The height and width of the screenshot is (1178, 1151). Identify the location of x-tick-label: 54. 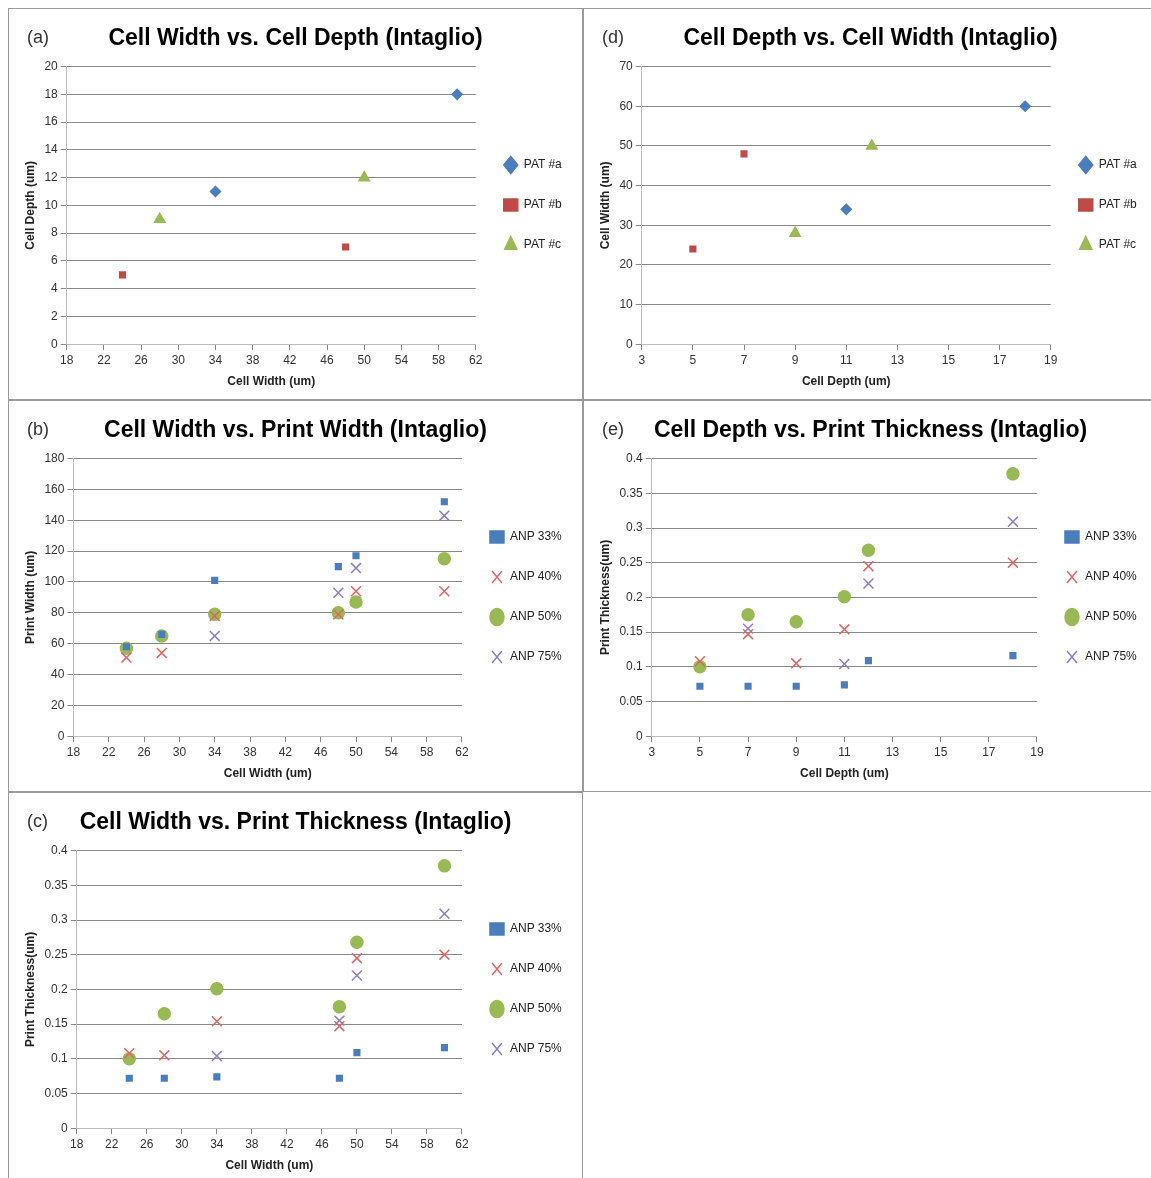
(392, 1143).